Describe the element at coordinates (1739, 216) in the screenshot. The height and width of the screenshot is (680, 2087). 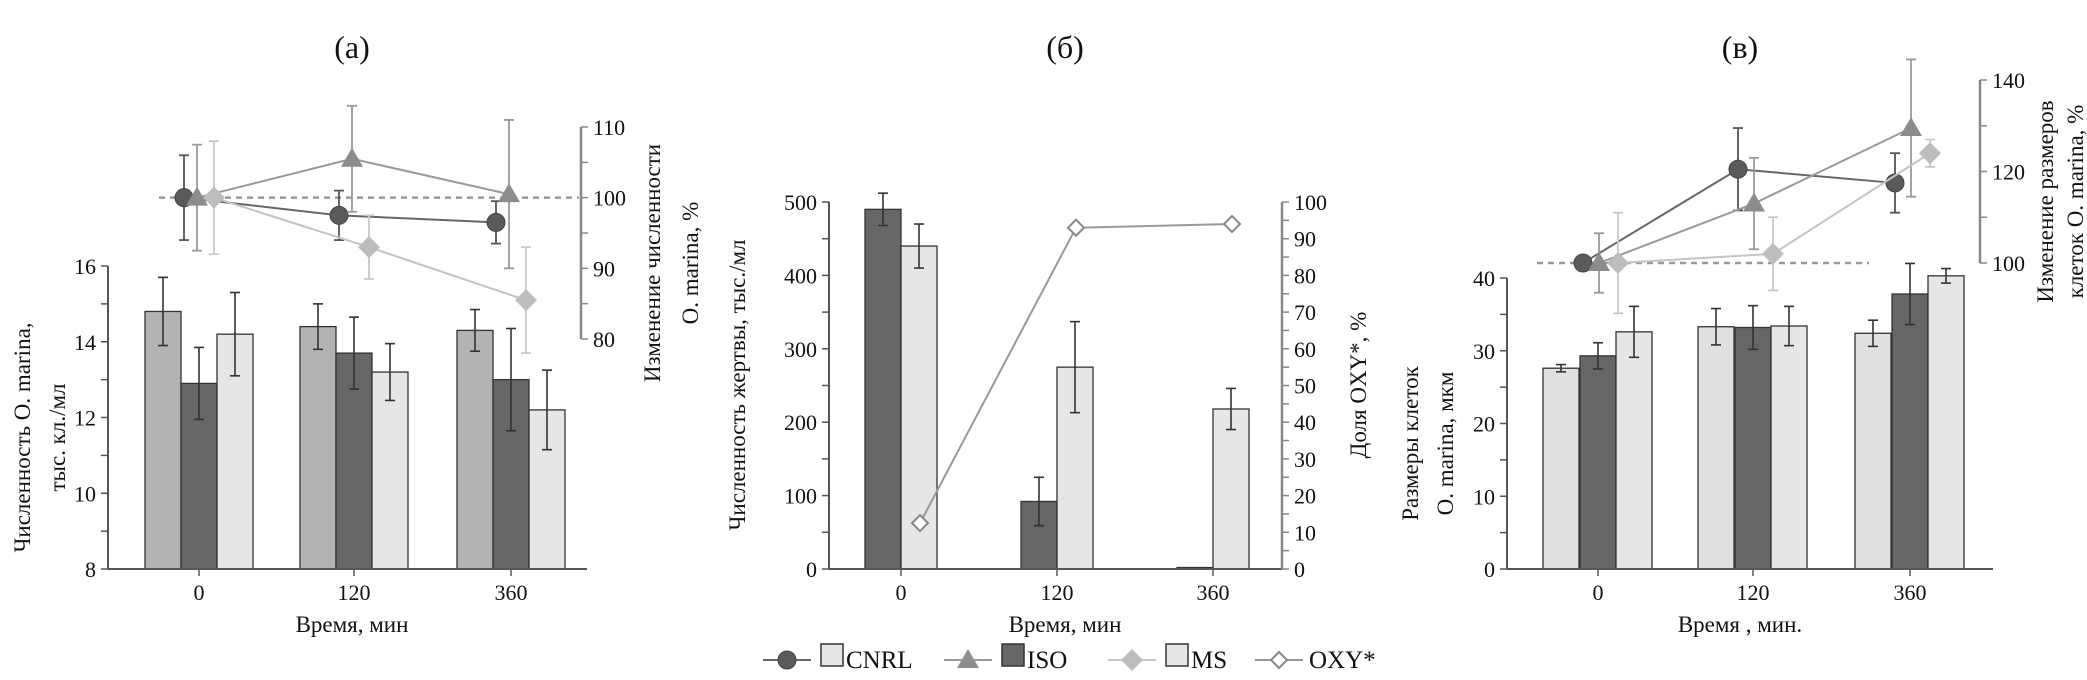
I see `series-line-cnrl` at that location.